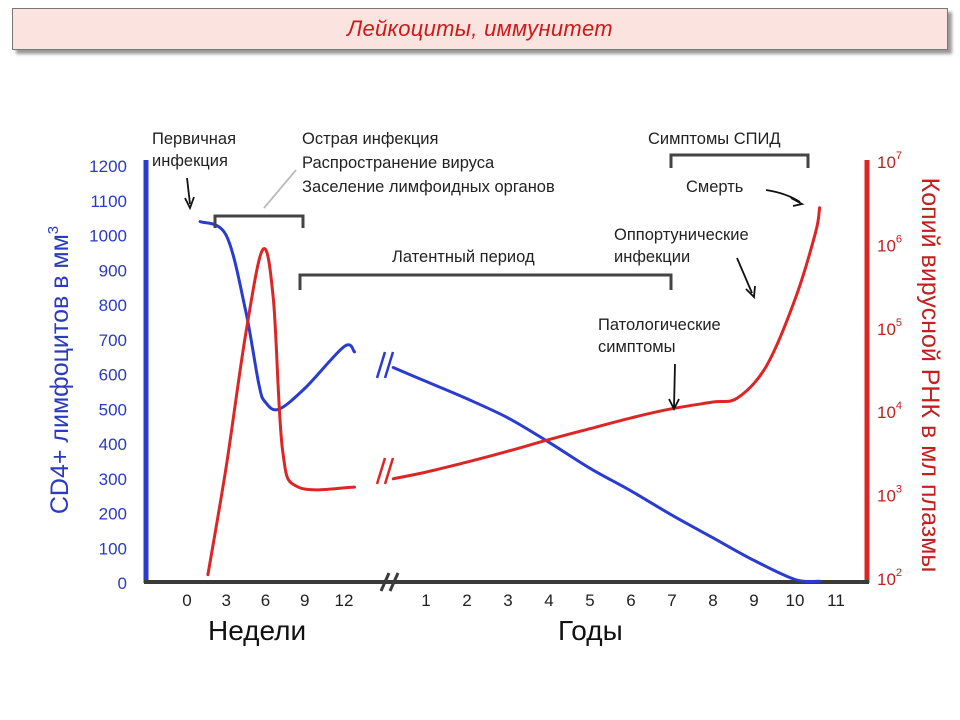  What do you see at coordinates (714, 139) in the screenshot?
I see `ann-aids: Симптомы СПИД` at bounding box center [714, 139].